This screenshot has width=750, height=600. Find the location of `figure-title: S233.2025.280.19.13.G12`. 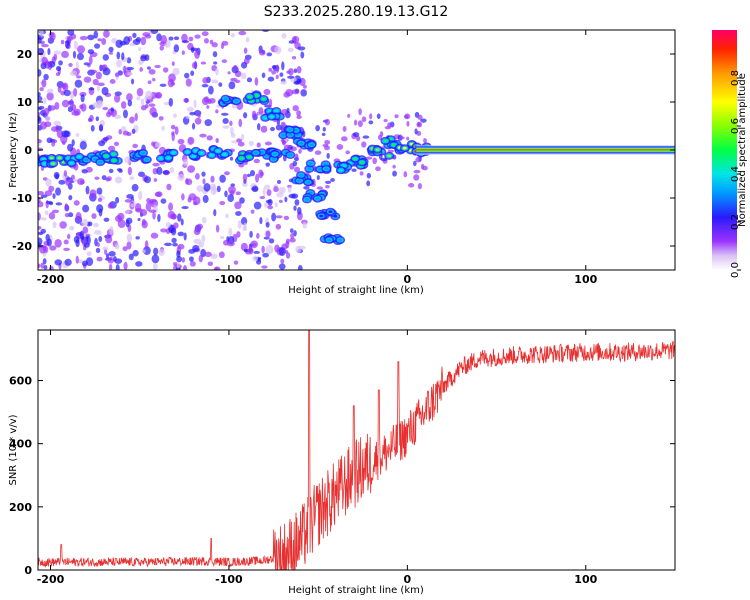

figure-title: S233.2025.280.19.13.G12 is located at coordinates (356, 12).